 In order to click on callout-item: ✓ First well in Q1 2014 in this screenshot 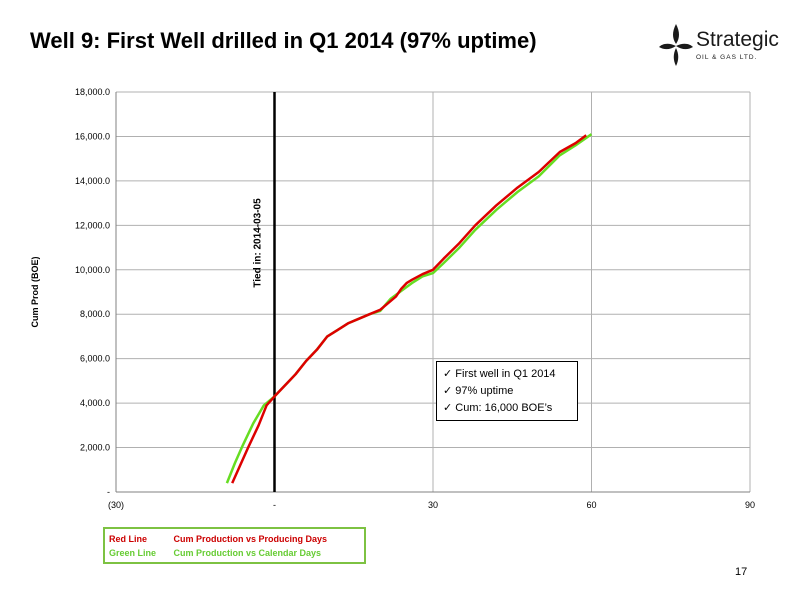, I will do `click(499, 374)`.